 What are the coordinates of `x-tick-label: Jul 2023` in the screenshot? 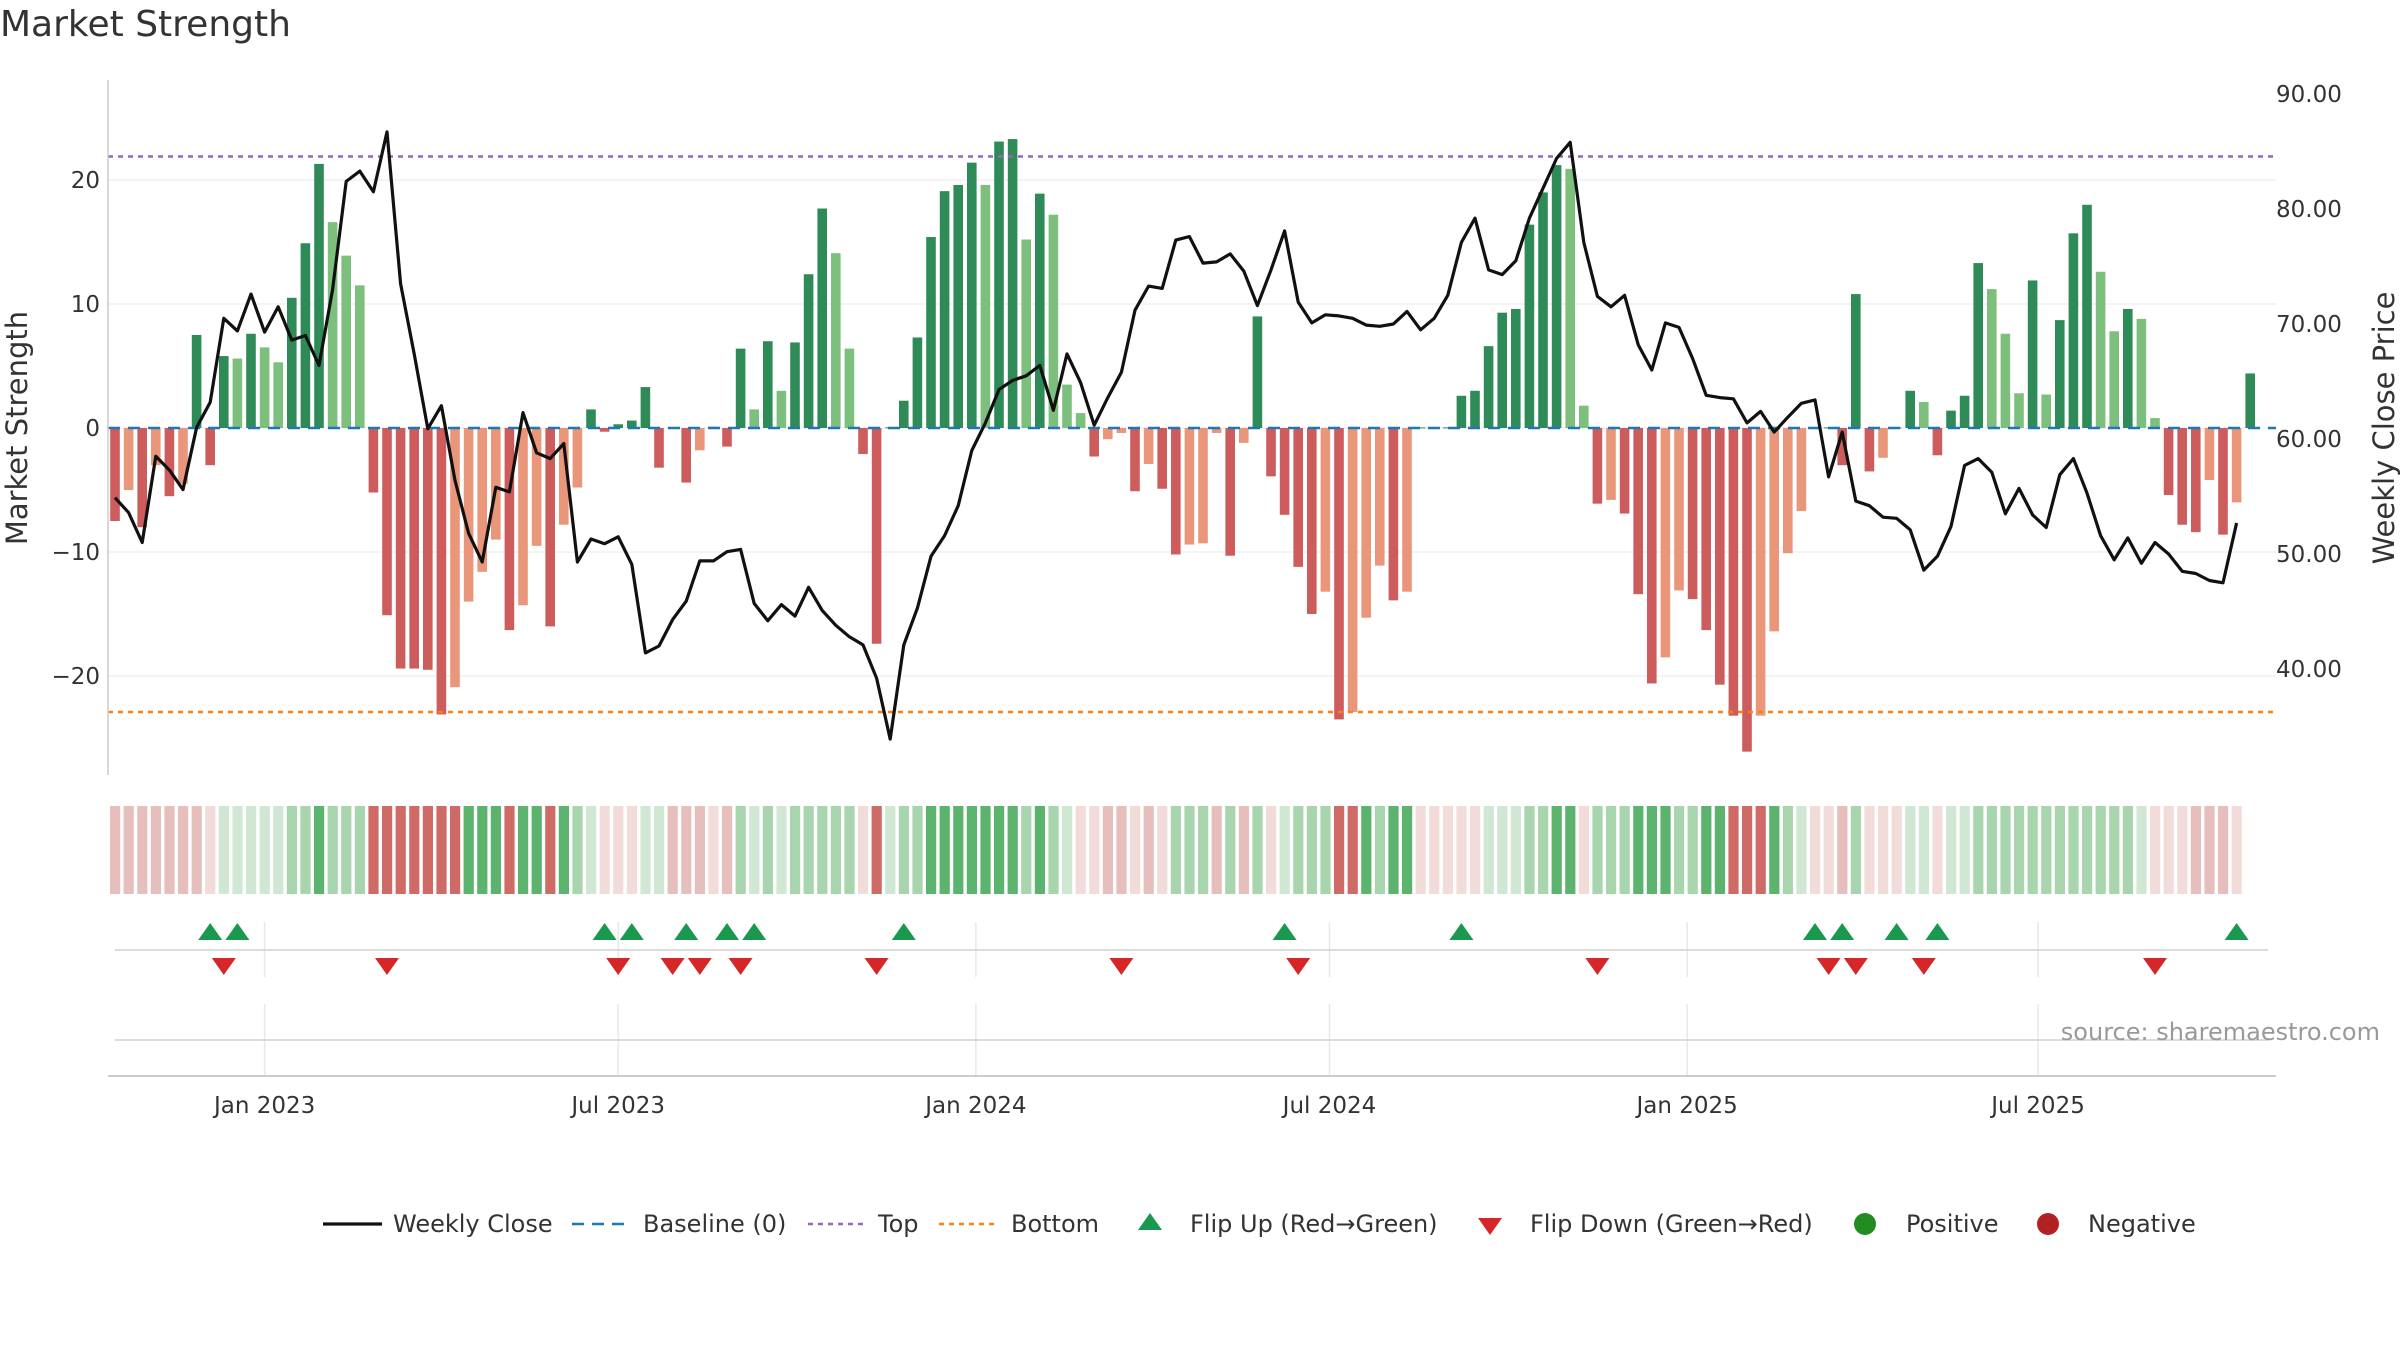 It's located at (617, 1106).